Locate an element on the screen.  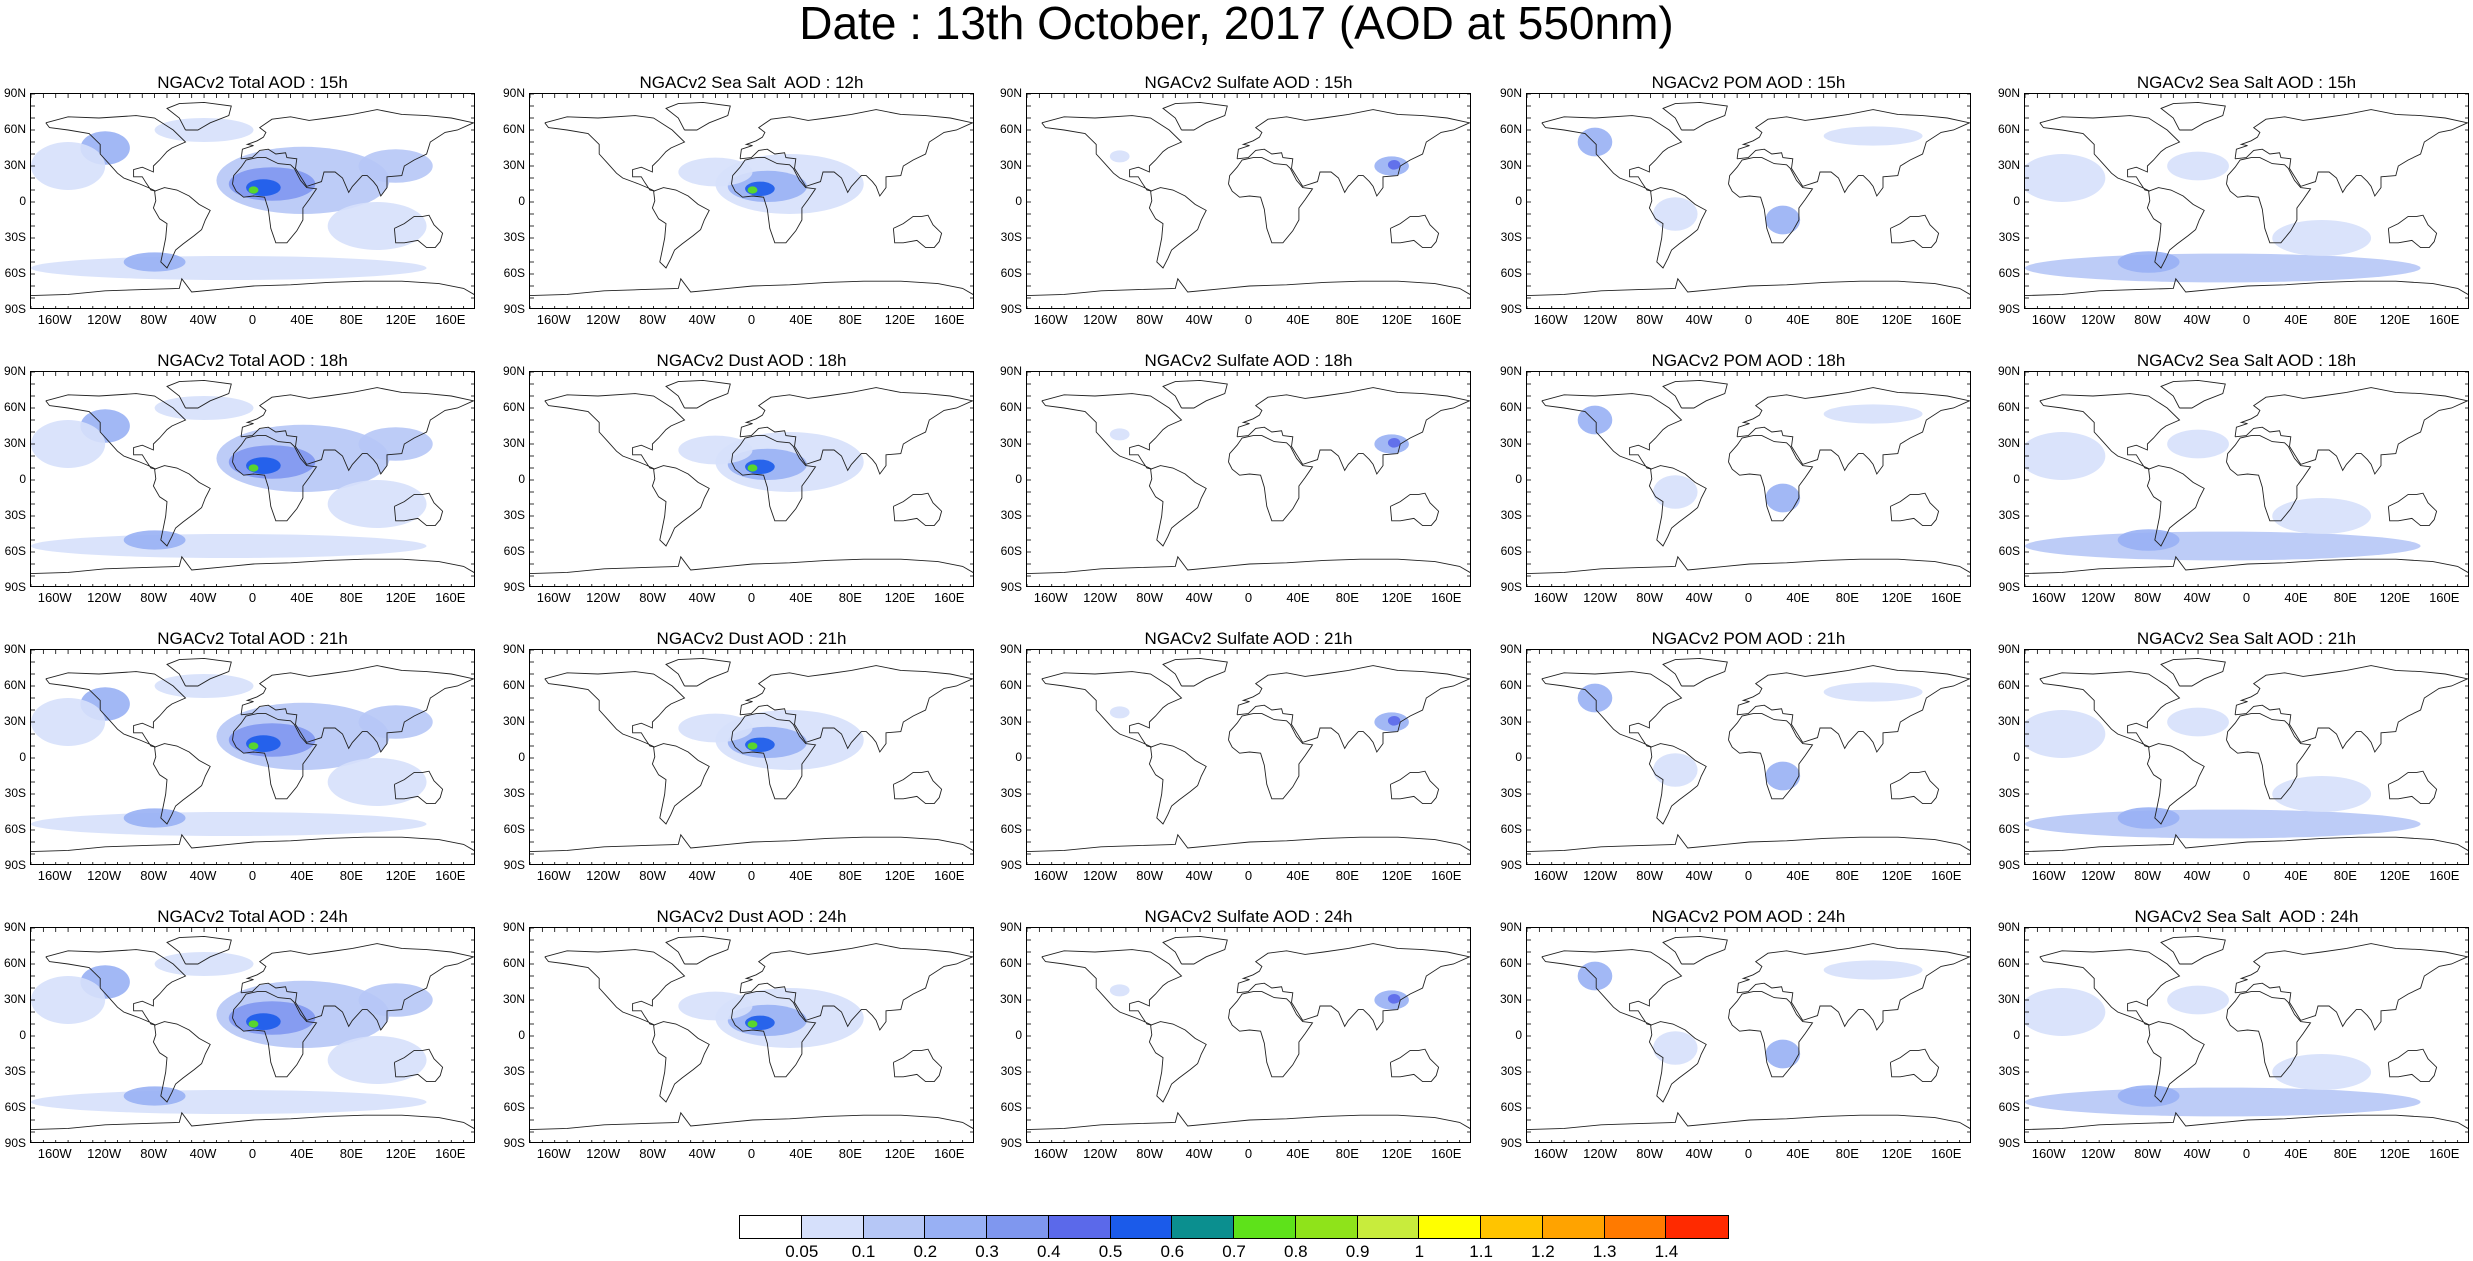
colorbar-label: 0.7 is located at coordinates (1234, 1251).